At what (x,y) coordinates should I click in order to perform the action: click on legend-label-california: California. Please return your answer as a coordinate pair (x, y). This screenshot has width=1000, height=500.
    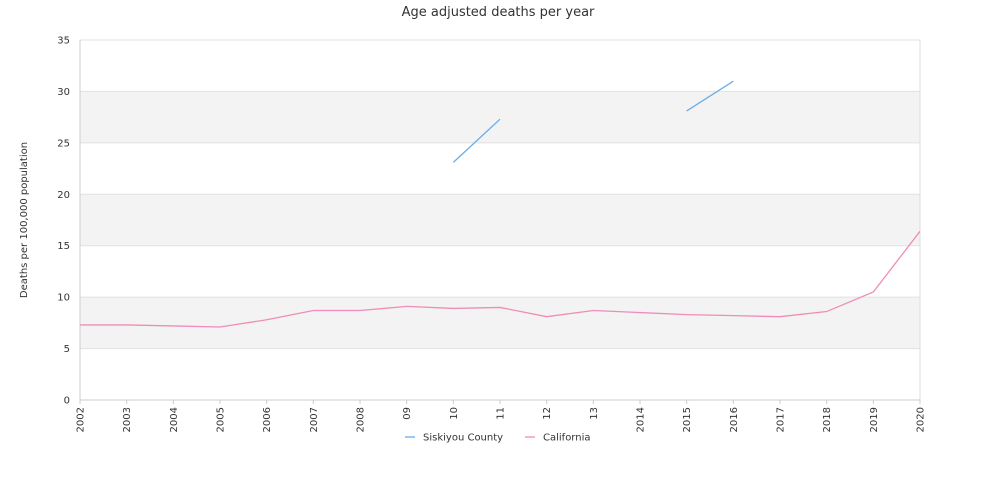
    Looking at the image, I should click on (567, 438).